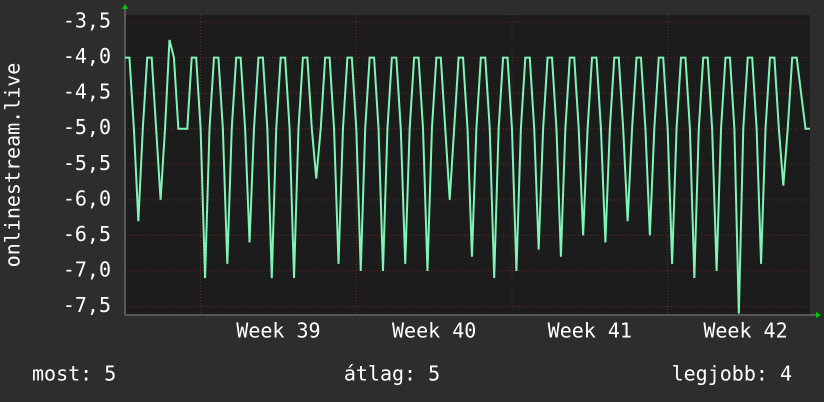 Image resolution: width=824 pixels, height=402 pixels. I want to click on y-tick-label: -6,5, so click(87, 234).